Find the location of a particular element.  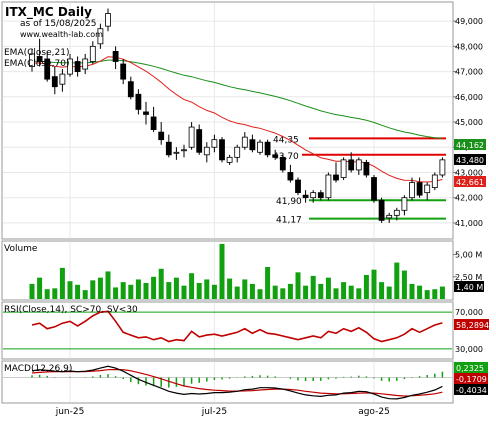

macd-last-label: 0,2325 is located at coordinates (470, 368).